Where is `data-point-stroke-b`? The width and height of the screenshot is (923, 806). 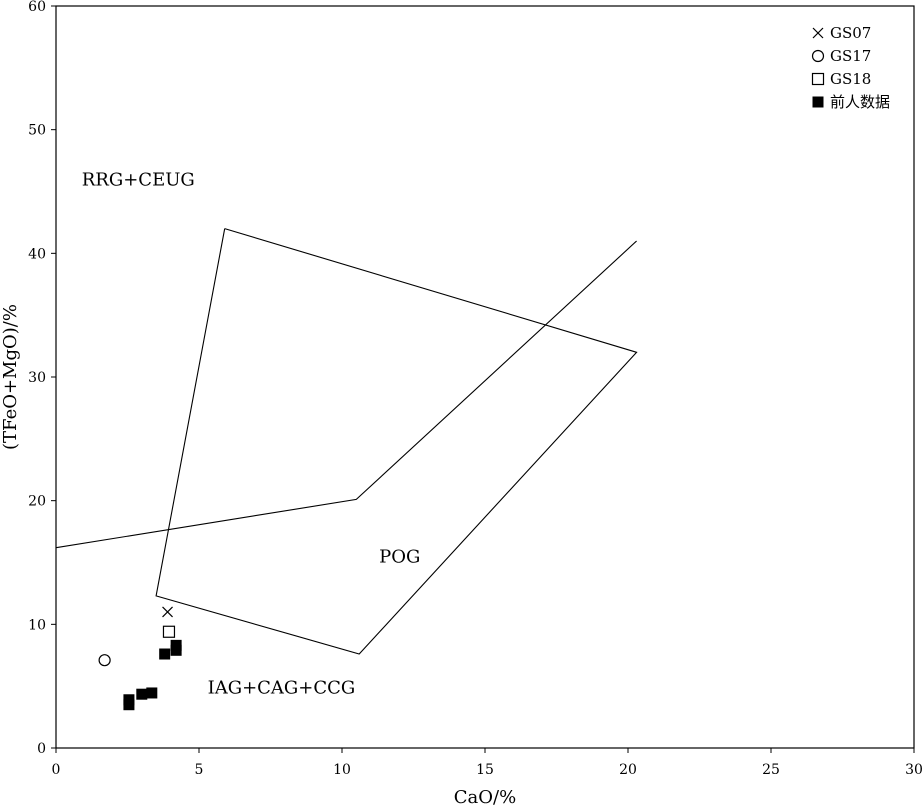
data-point-stroke-b is located at coordinates (167, 612).